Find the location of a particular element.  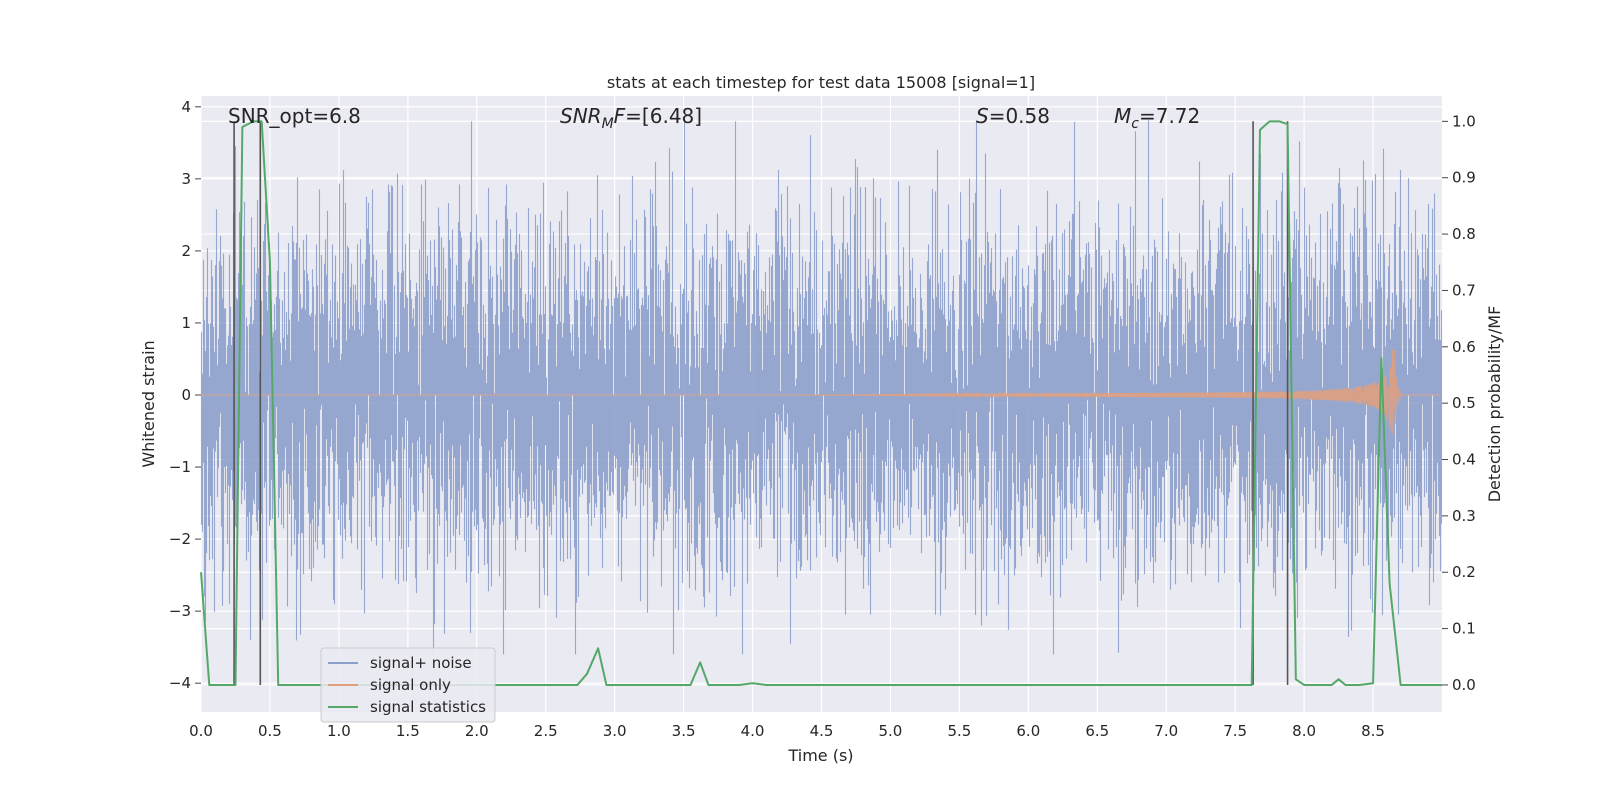

x-tick-label: 1.5 is located at coordinates (408, 731).